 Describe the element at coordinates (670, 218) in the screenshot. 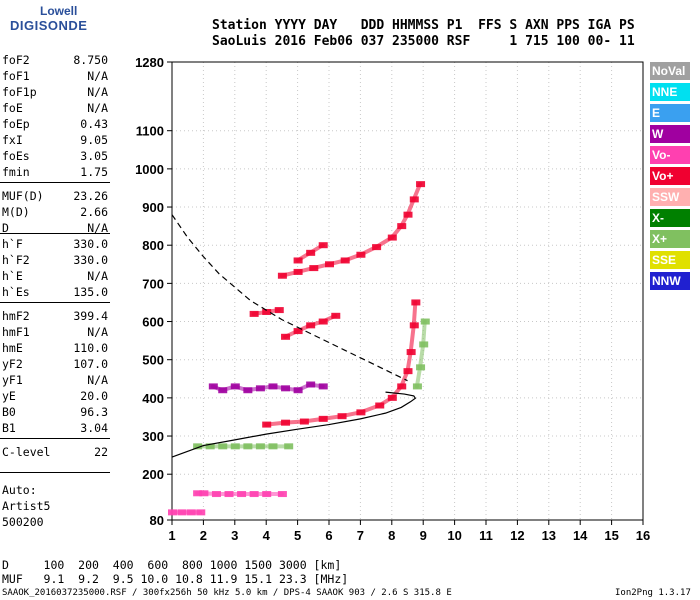

I see `legend-item: X-` at that location.